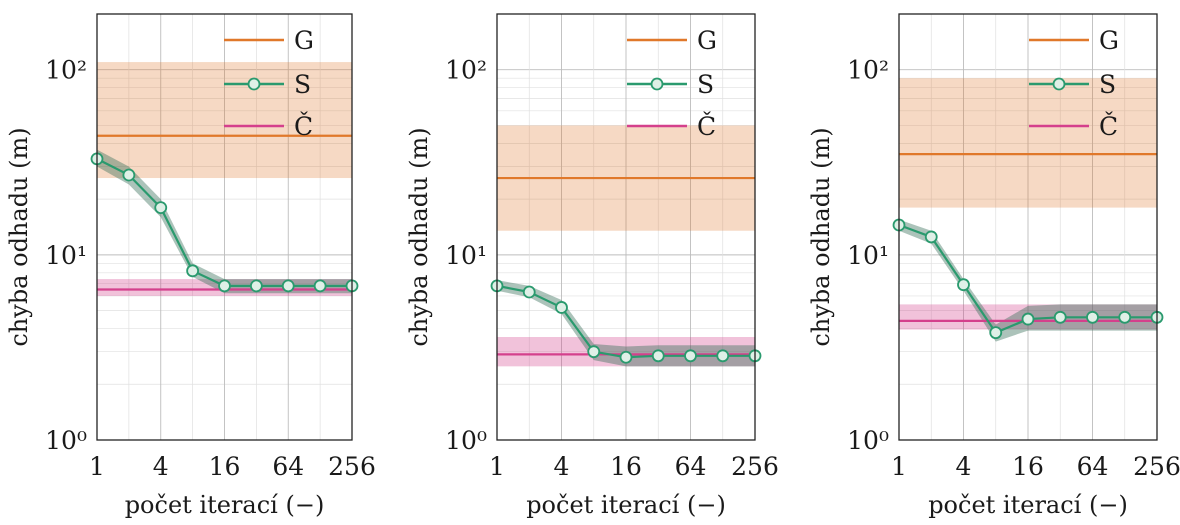  I want to click on series-s-band, so click(224, 221).